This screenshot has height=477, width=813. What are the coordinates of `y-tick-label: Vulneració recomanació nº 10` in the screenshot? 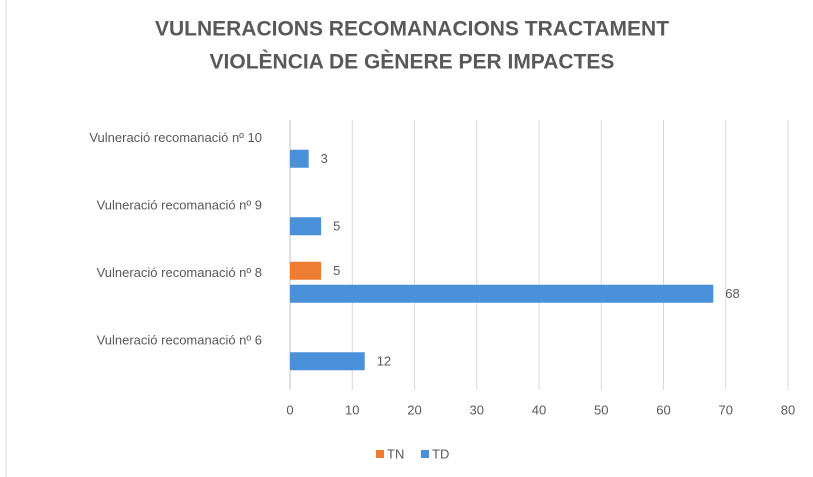 It's located at (175, 137).